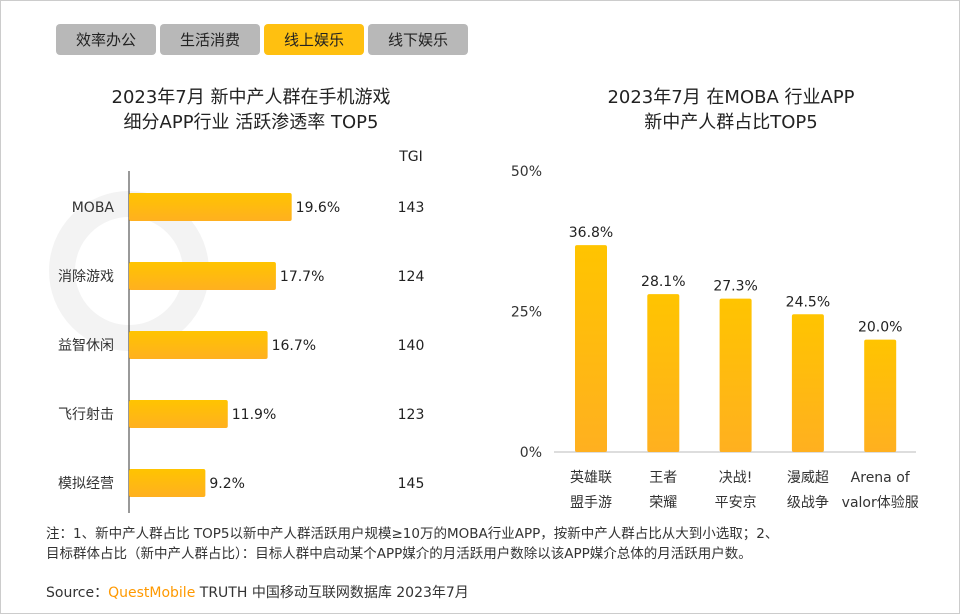 This screenshot has height=615, width=960. Describe the element at coordinates (93, 208) in the screenshot. I see `left-category-label: MOBA` at that location.